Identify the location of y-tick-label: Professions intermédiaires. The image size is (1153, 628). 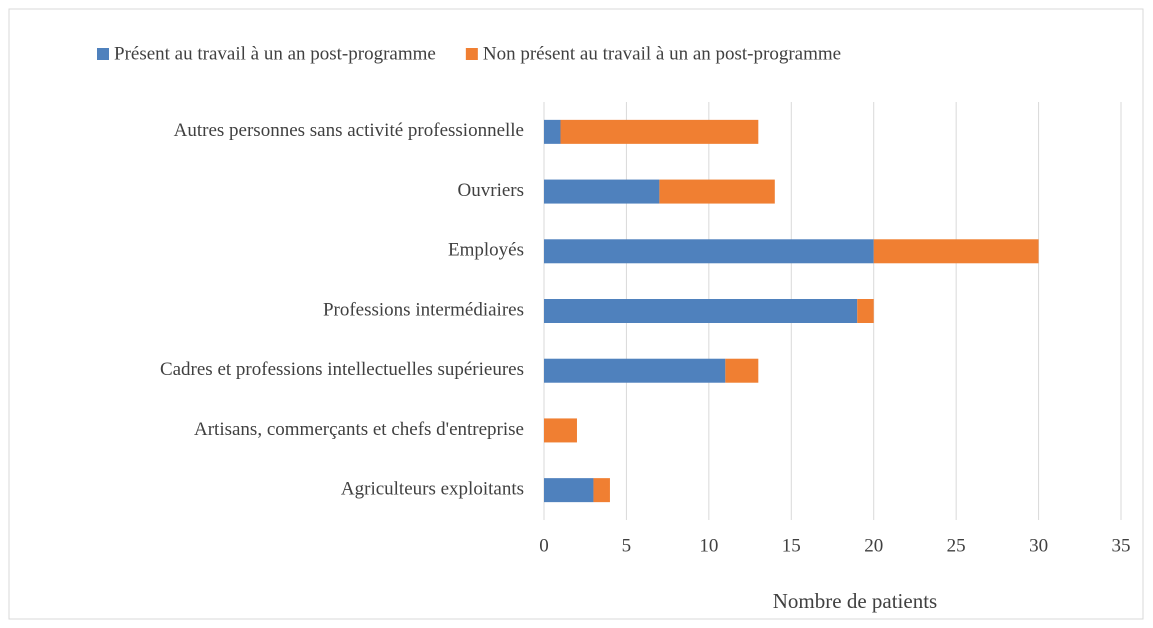
(423, 309).